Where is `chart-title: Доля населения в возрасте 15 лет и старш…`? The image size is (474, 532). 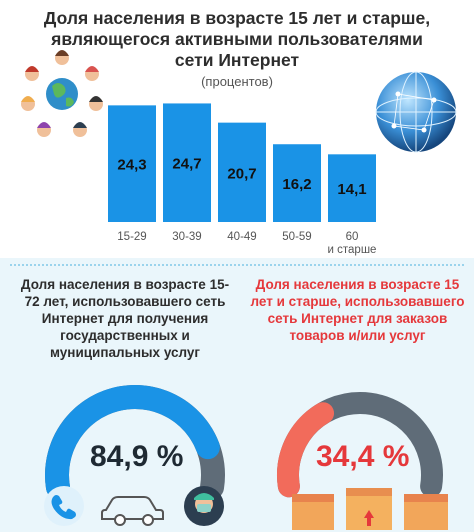 chart-title: Доля населения в возрасте 15 лет и старш… is located at coordinates (237, 39).